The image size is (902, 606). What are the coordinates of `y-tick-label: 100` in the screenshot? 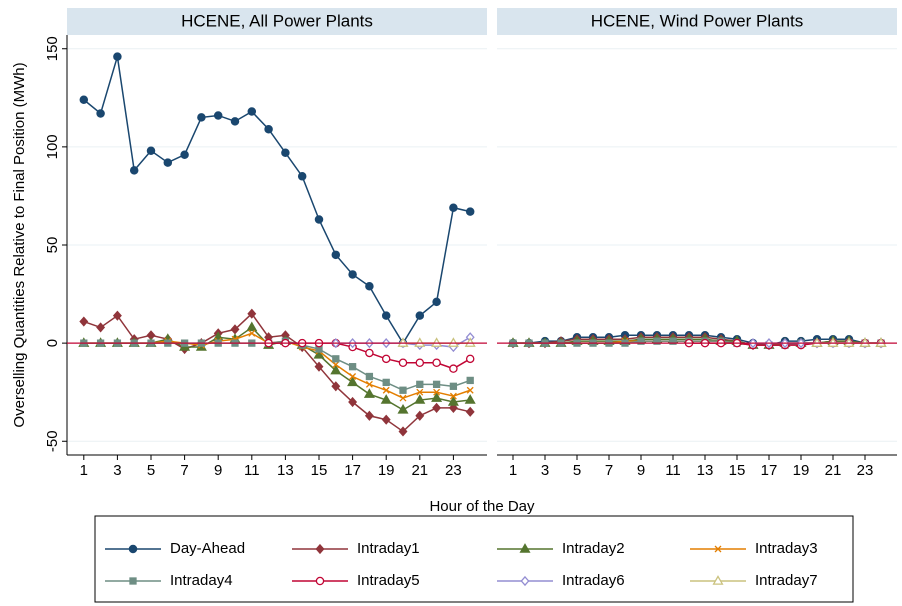 It's located at (52, 146).